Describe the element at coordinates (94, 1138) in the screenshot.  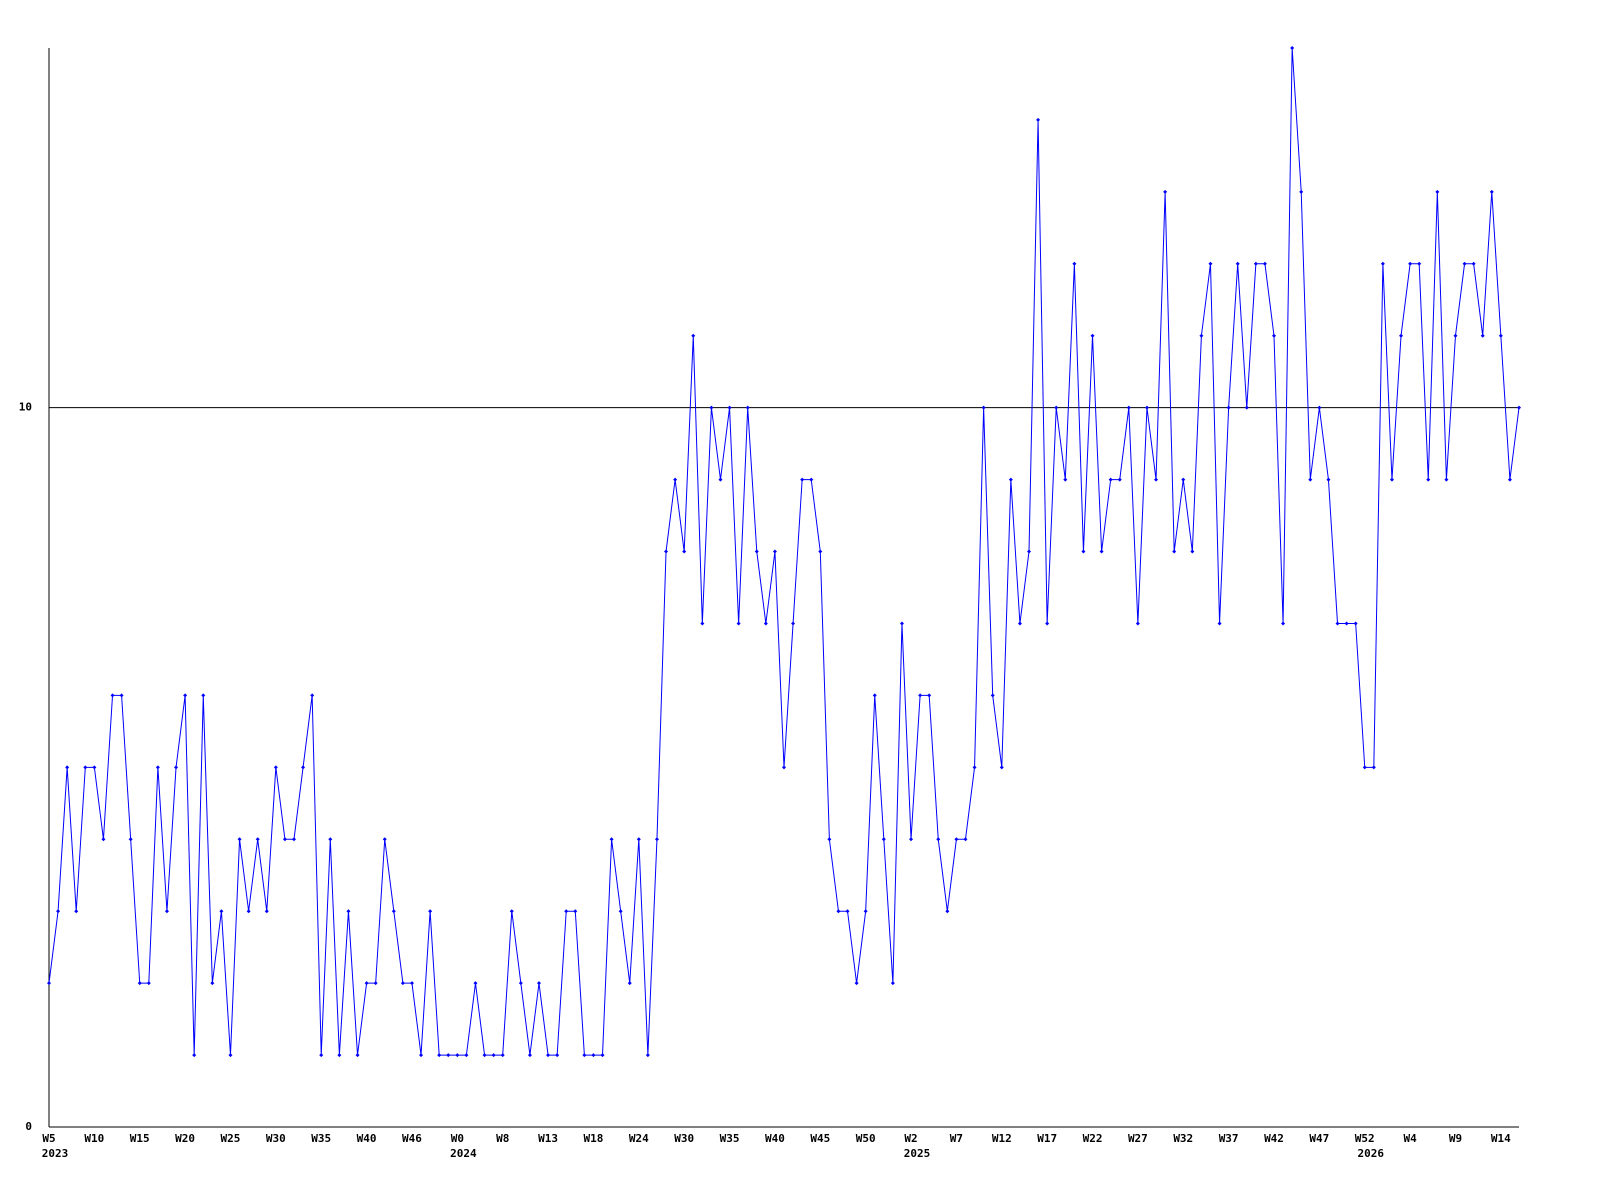
I see `x-tick-label: W10` at that location.